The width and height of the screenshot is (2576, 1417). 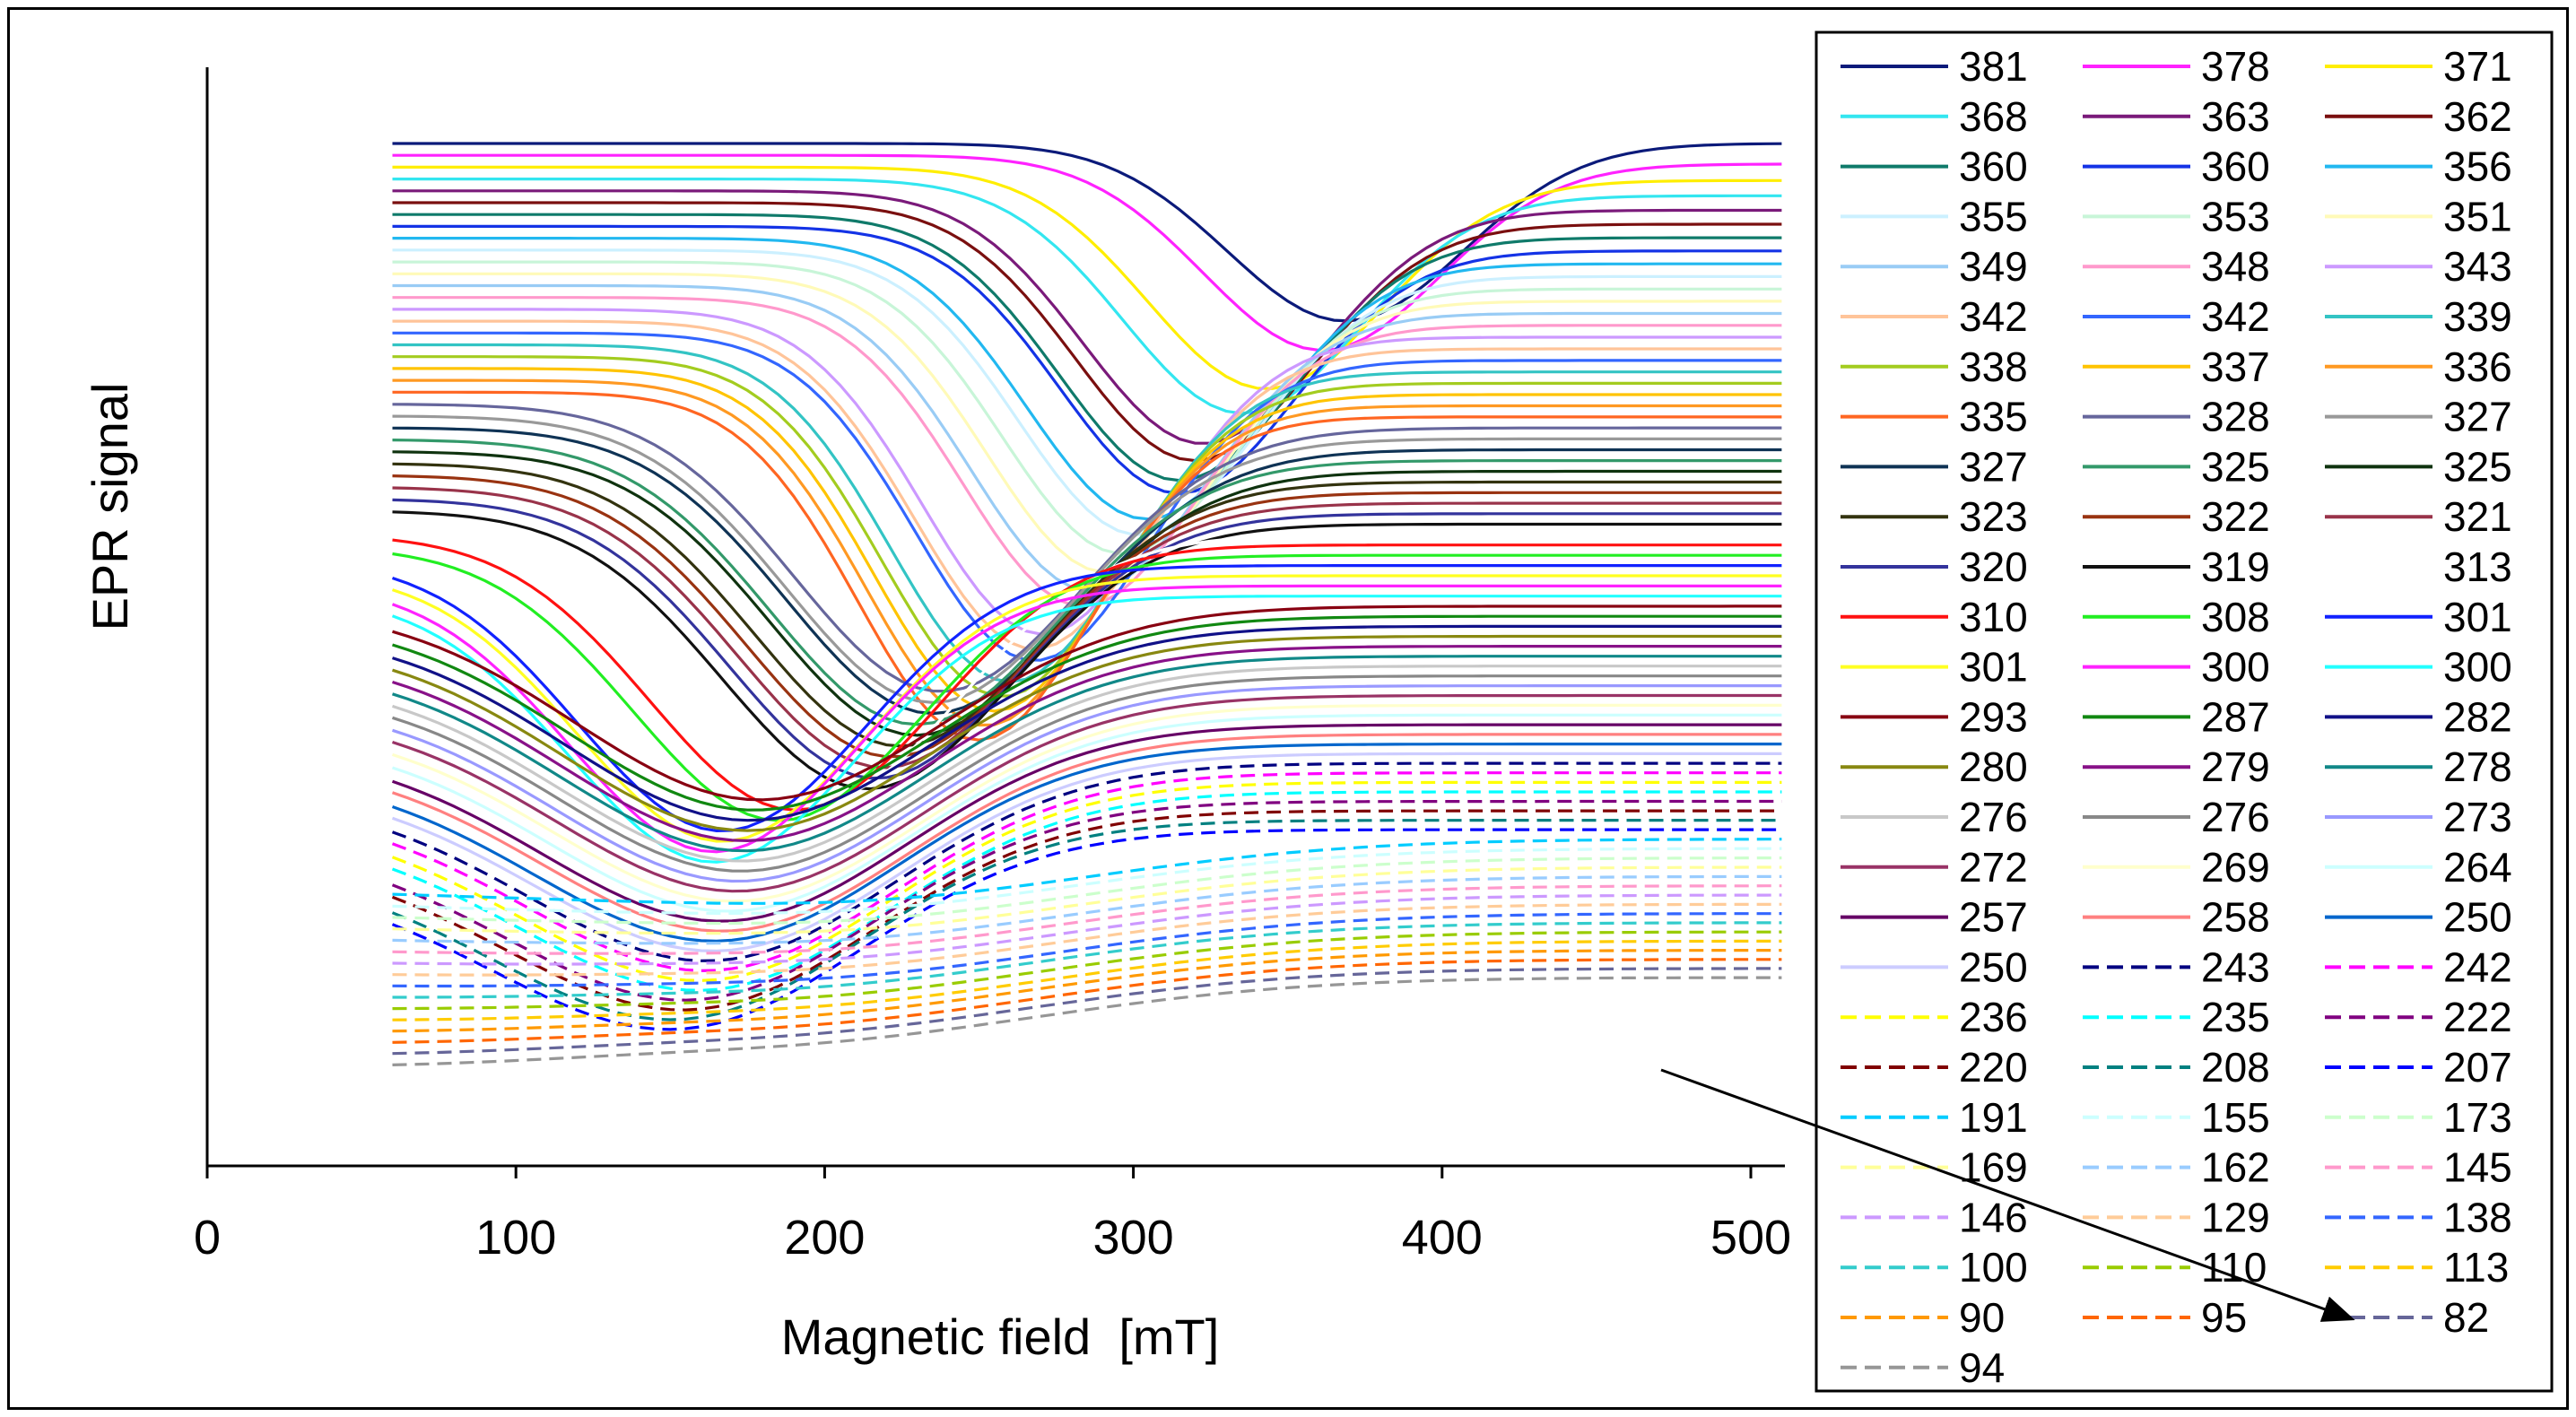 I want to click on legend-label: 300, so click(x=2477, y=668).